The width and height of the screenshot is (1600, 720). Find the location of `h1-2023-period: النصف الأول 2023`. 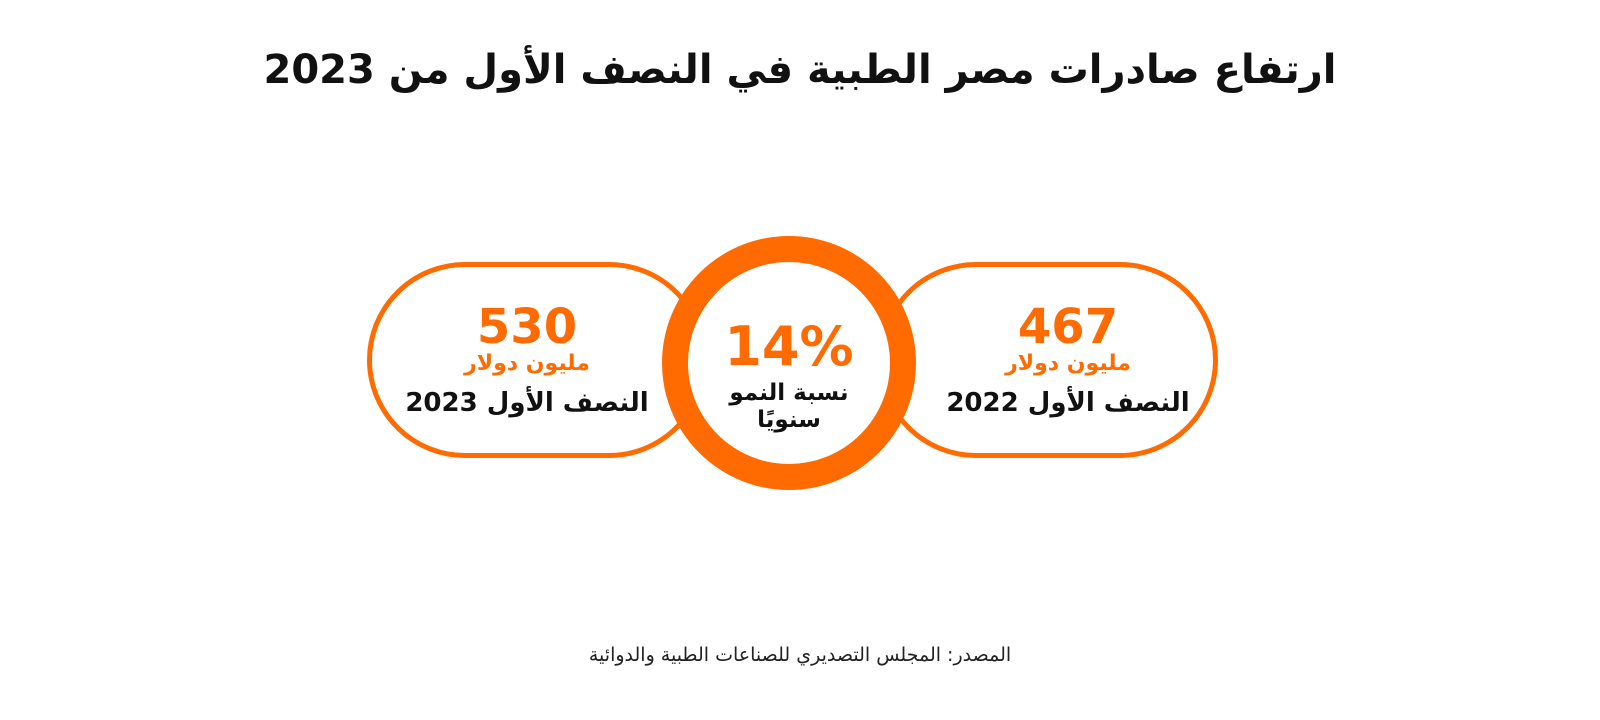

h1-2023-period: النصف الأول 2023 is located at coordinates (527, 403).